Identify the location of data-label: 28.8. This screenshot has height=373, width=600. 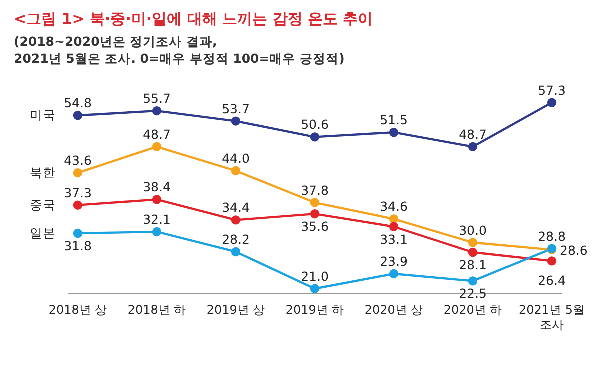
(552, 236).